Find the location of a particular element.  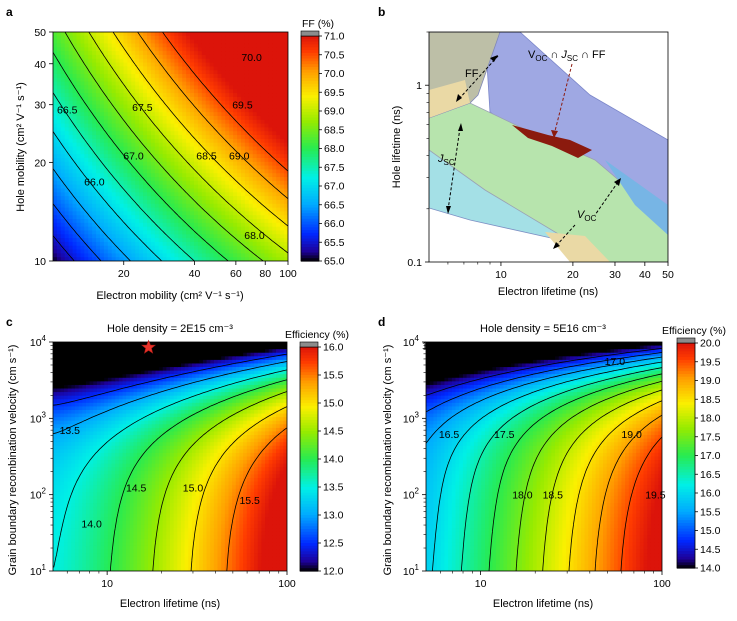

panel-a-colorbar-cell is located at coordinates (310, 128).